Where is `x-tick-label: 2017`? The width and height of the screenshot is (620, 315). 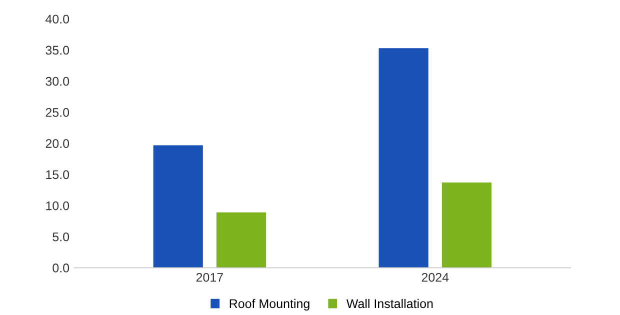
x-tick-label: 2017 is located at coordinates (209, 277).